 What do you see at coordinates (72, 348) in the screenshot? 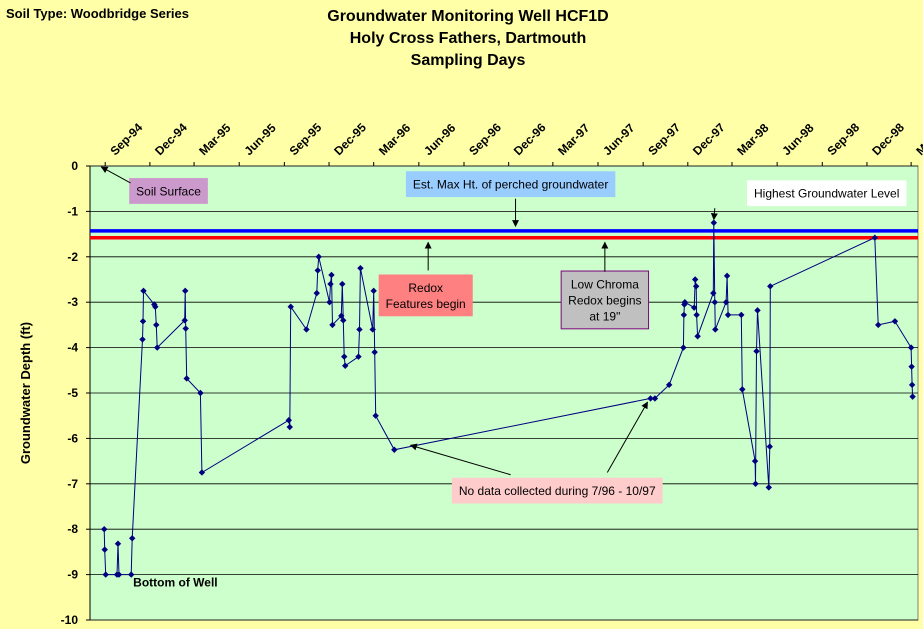
I see `y-tick-label-4: -4` at bounding box center [72, 348].